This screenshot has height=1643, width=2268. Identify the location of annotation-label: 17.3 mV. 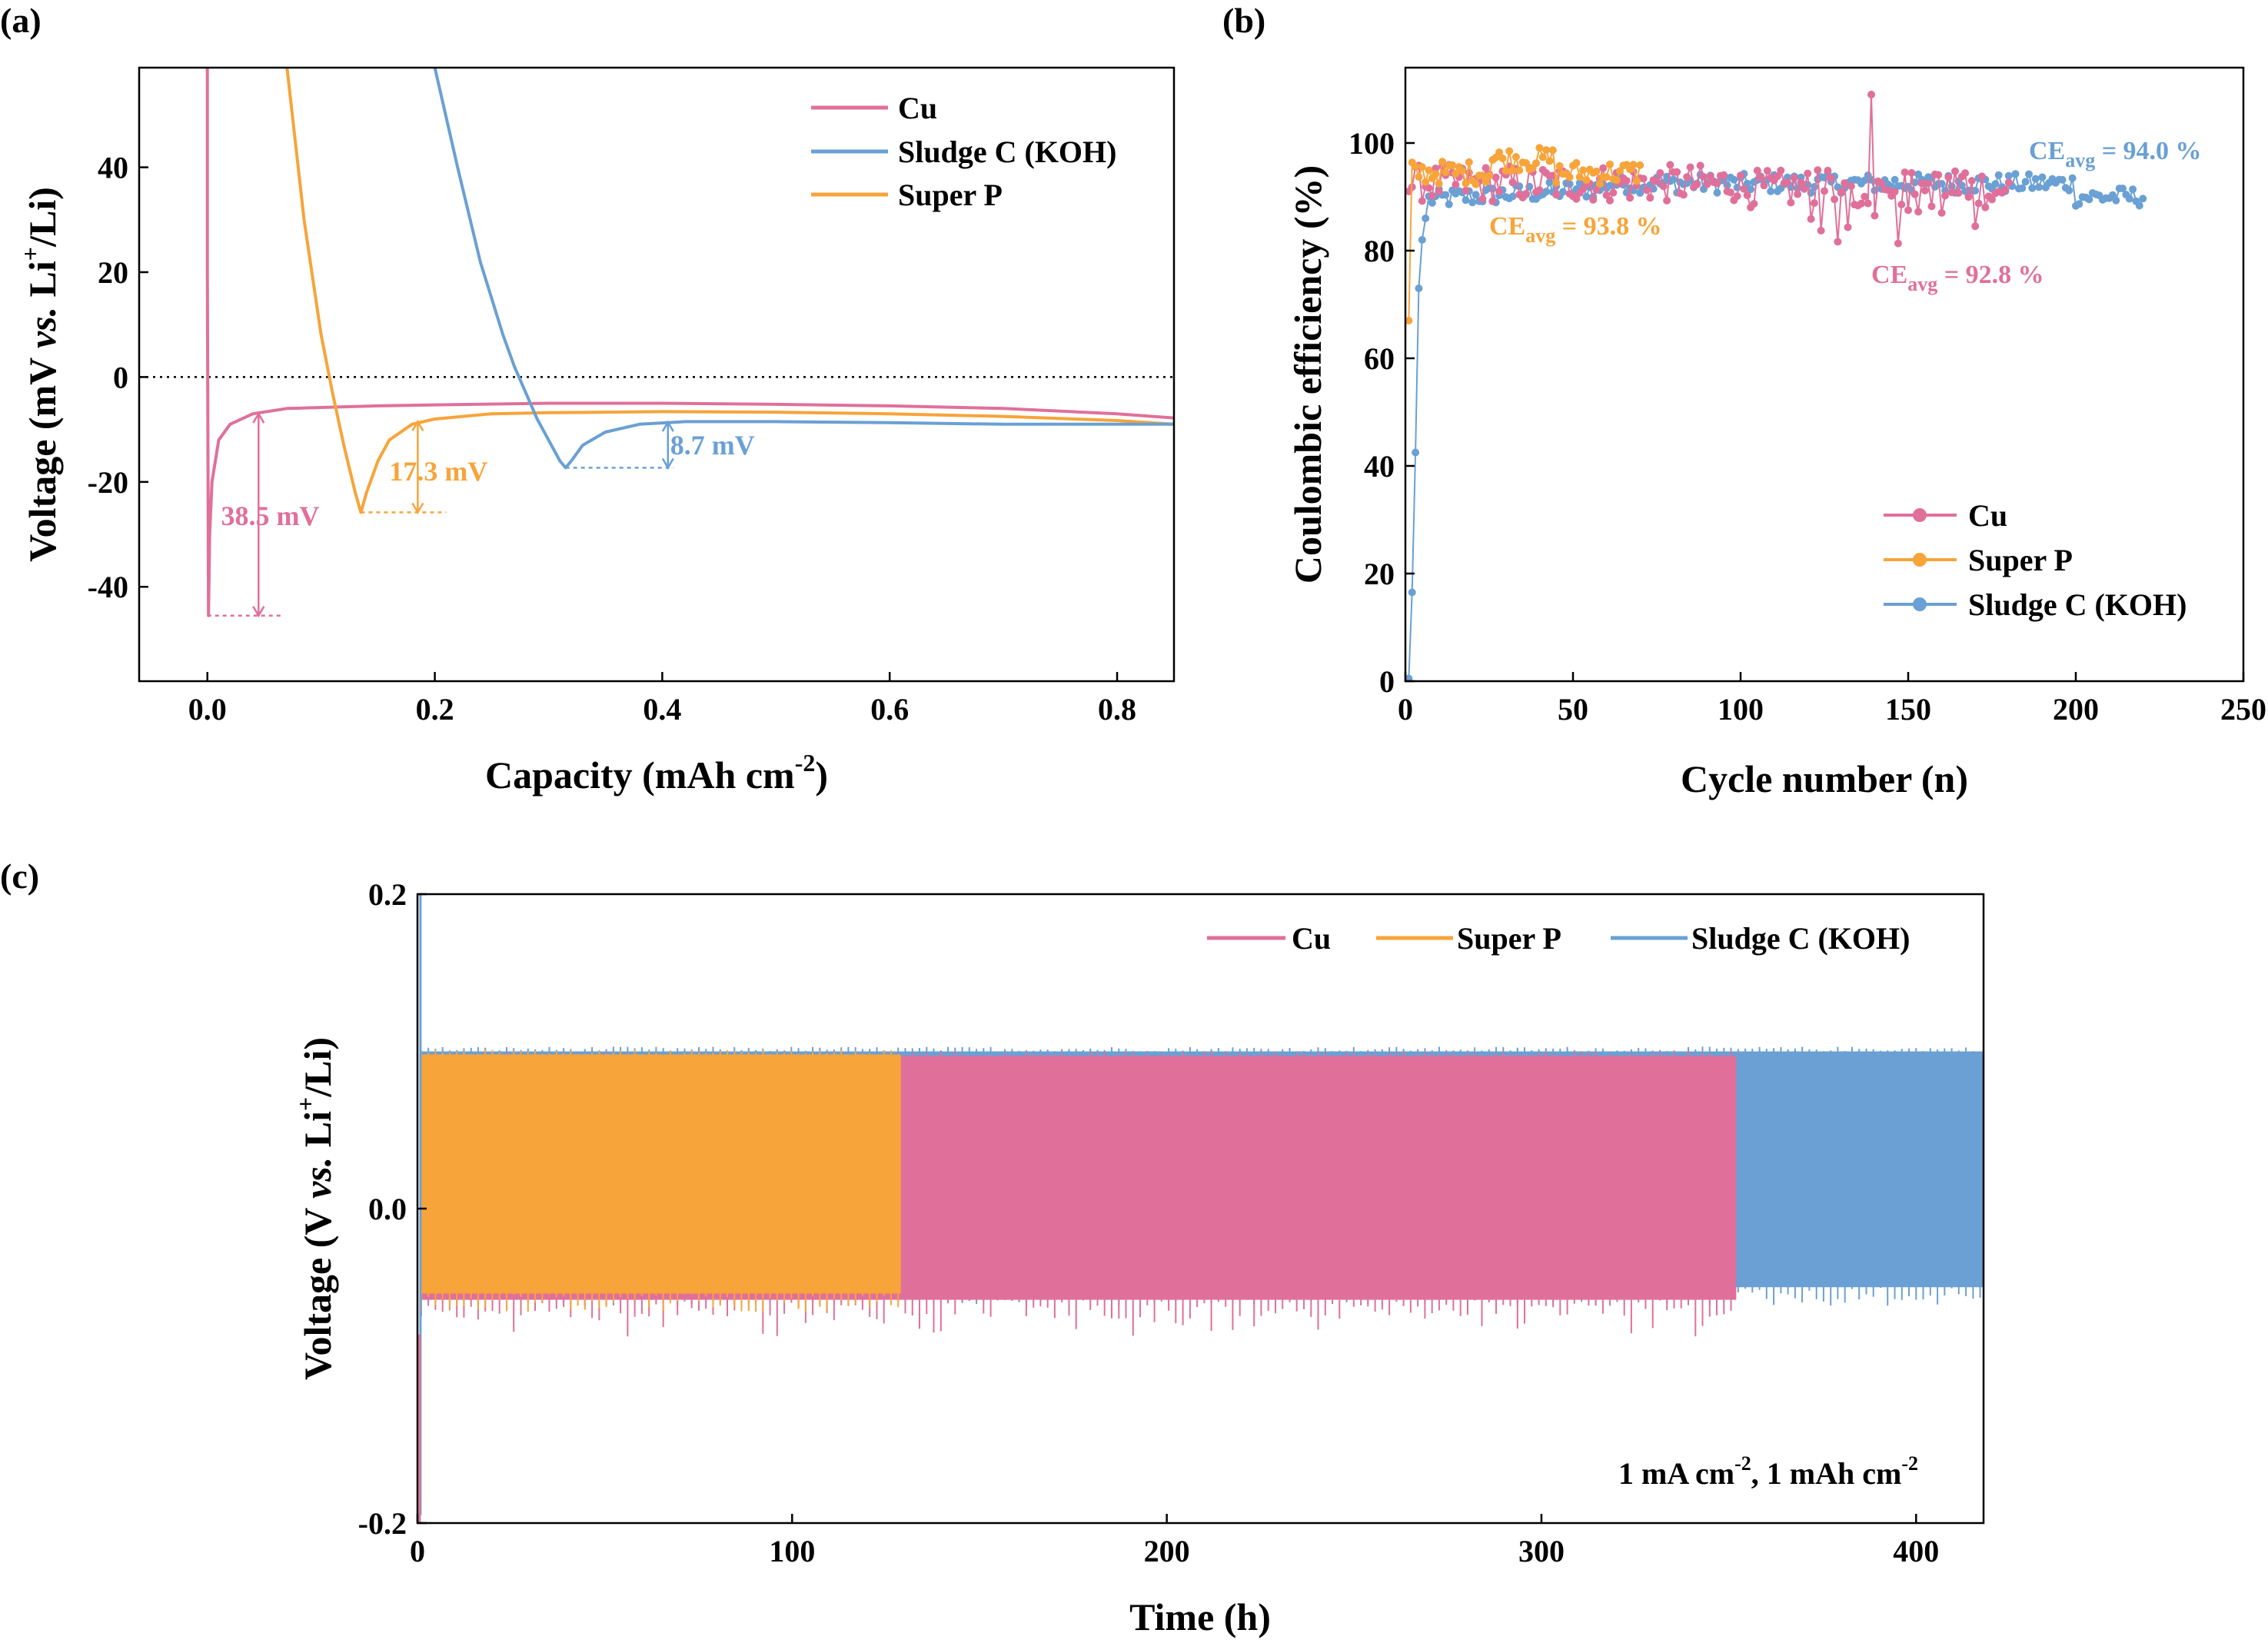
(438, 471).